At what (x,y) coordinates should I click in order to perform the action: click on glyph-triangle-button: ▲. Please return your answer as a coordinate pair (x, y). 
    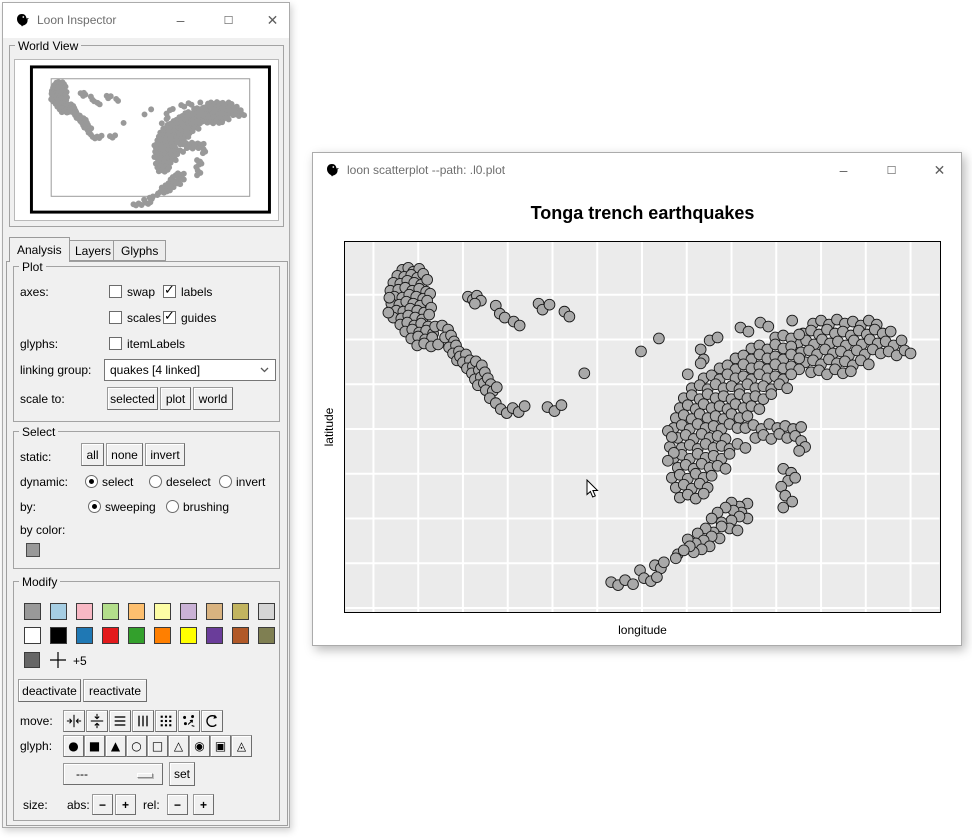
    Looking at the image, I should click on (115, 746).